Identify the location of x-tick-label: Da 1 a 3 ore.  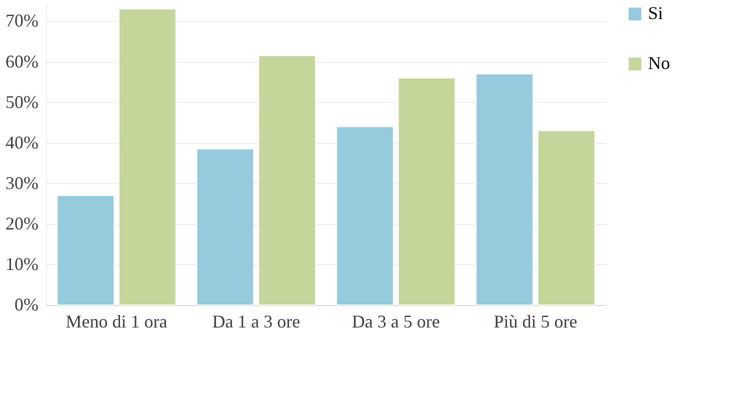
(256, 322).